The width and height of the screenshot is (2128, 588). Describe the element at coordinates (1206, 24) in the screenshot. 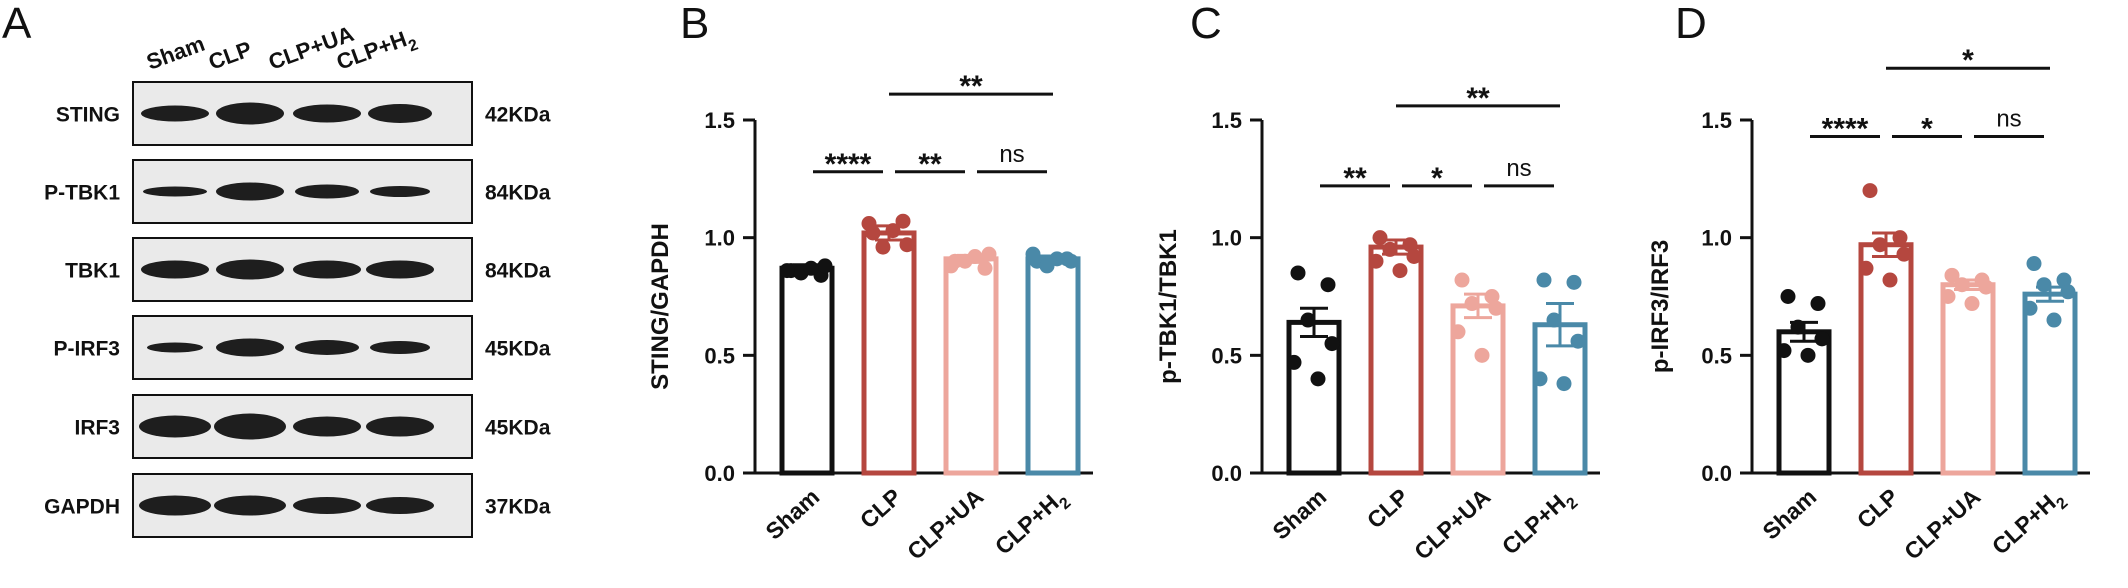

I see `panel-c-letter: C` at that location.